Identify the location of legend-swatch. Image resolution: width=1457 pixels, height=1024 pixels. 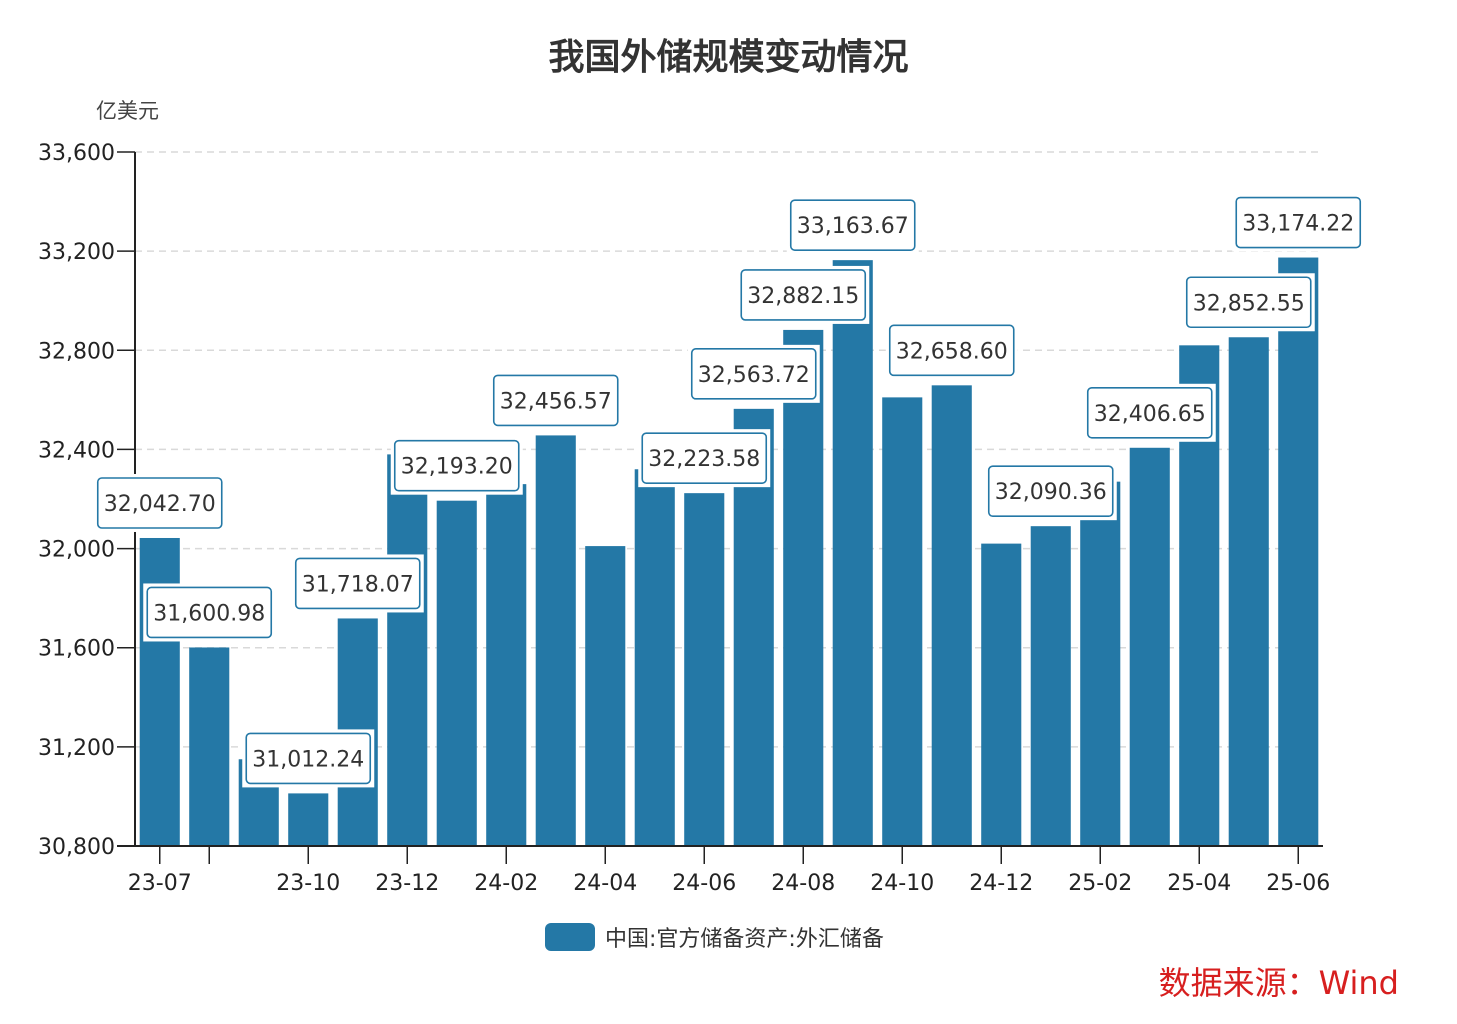
(570, 937).